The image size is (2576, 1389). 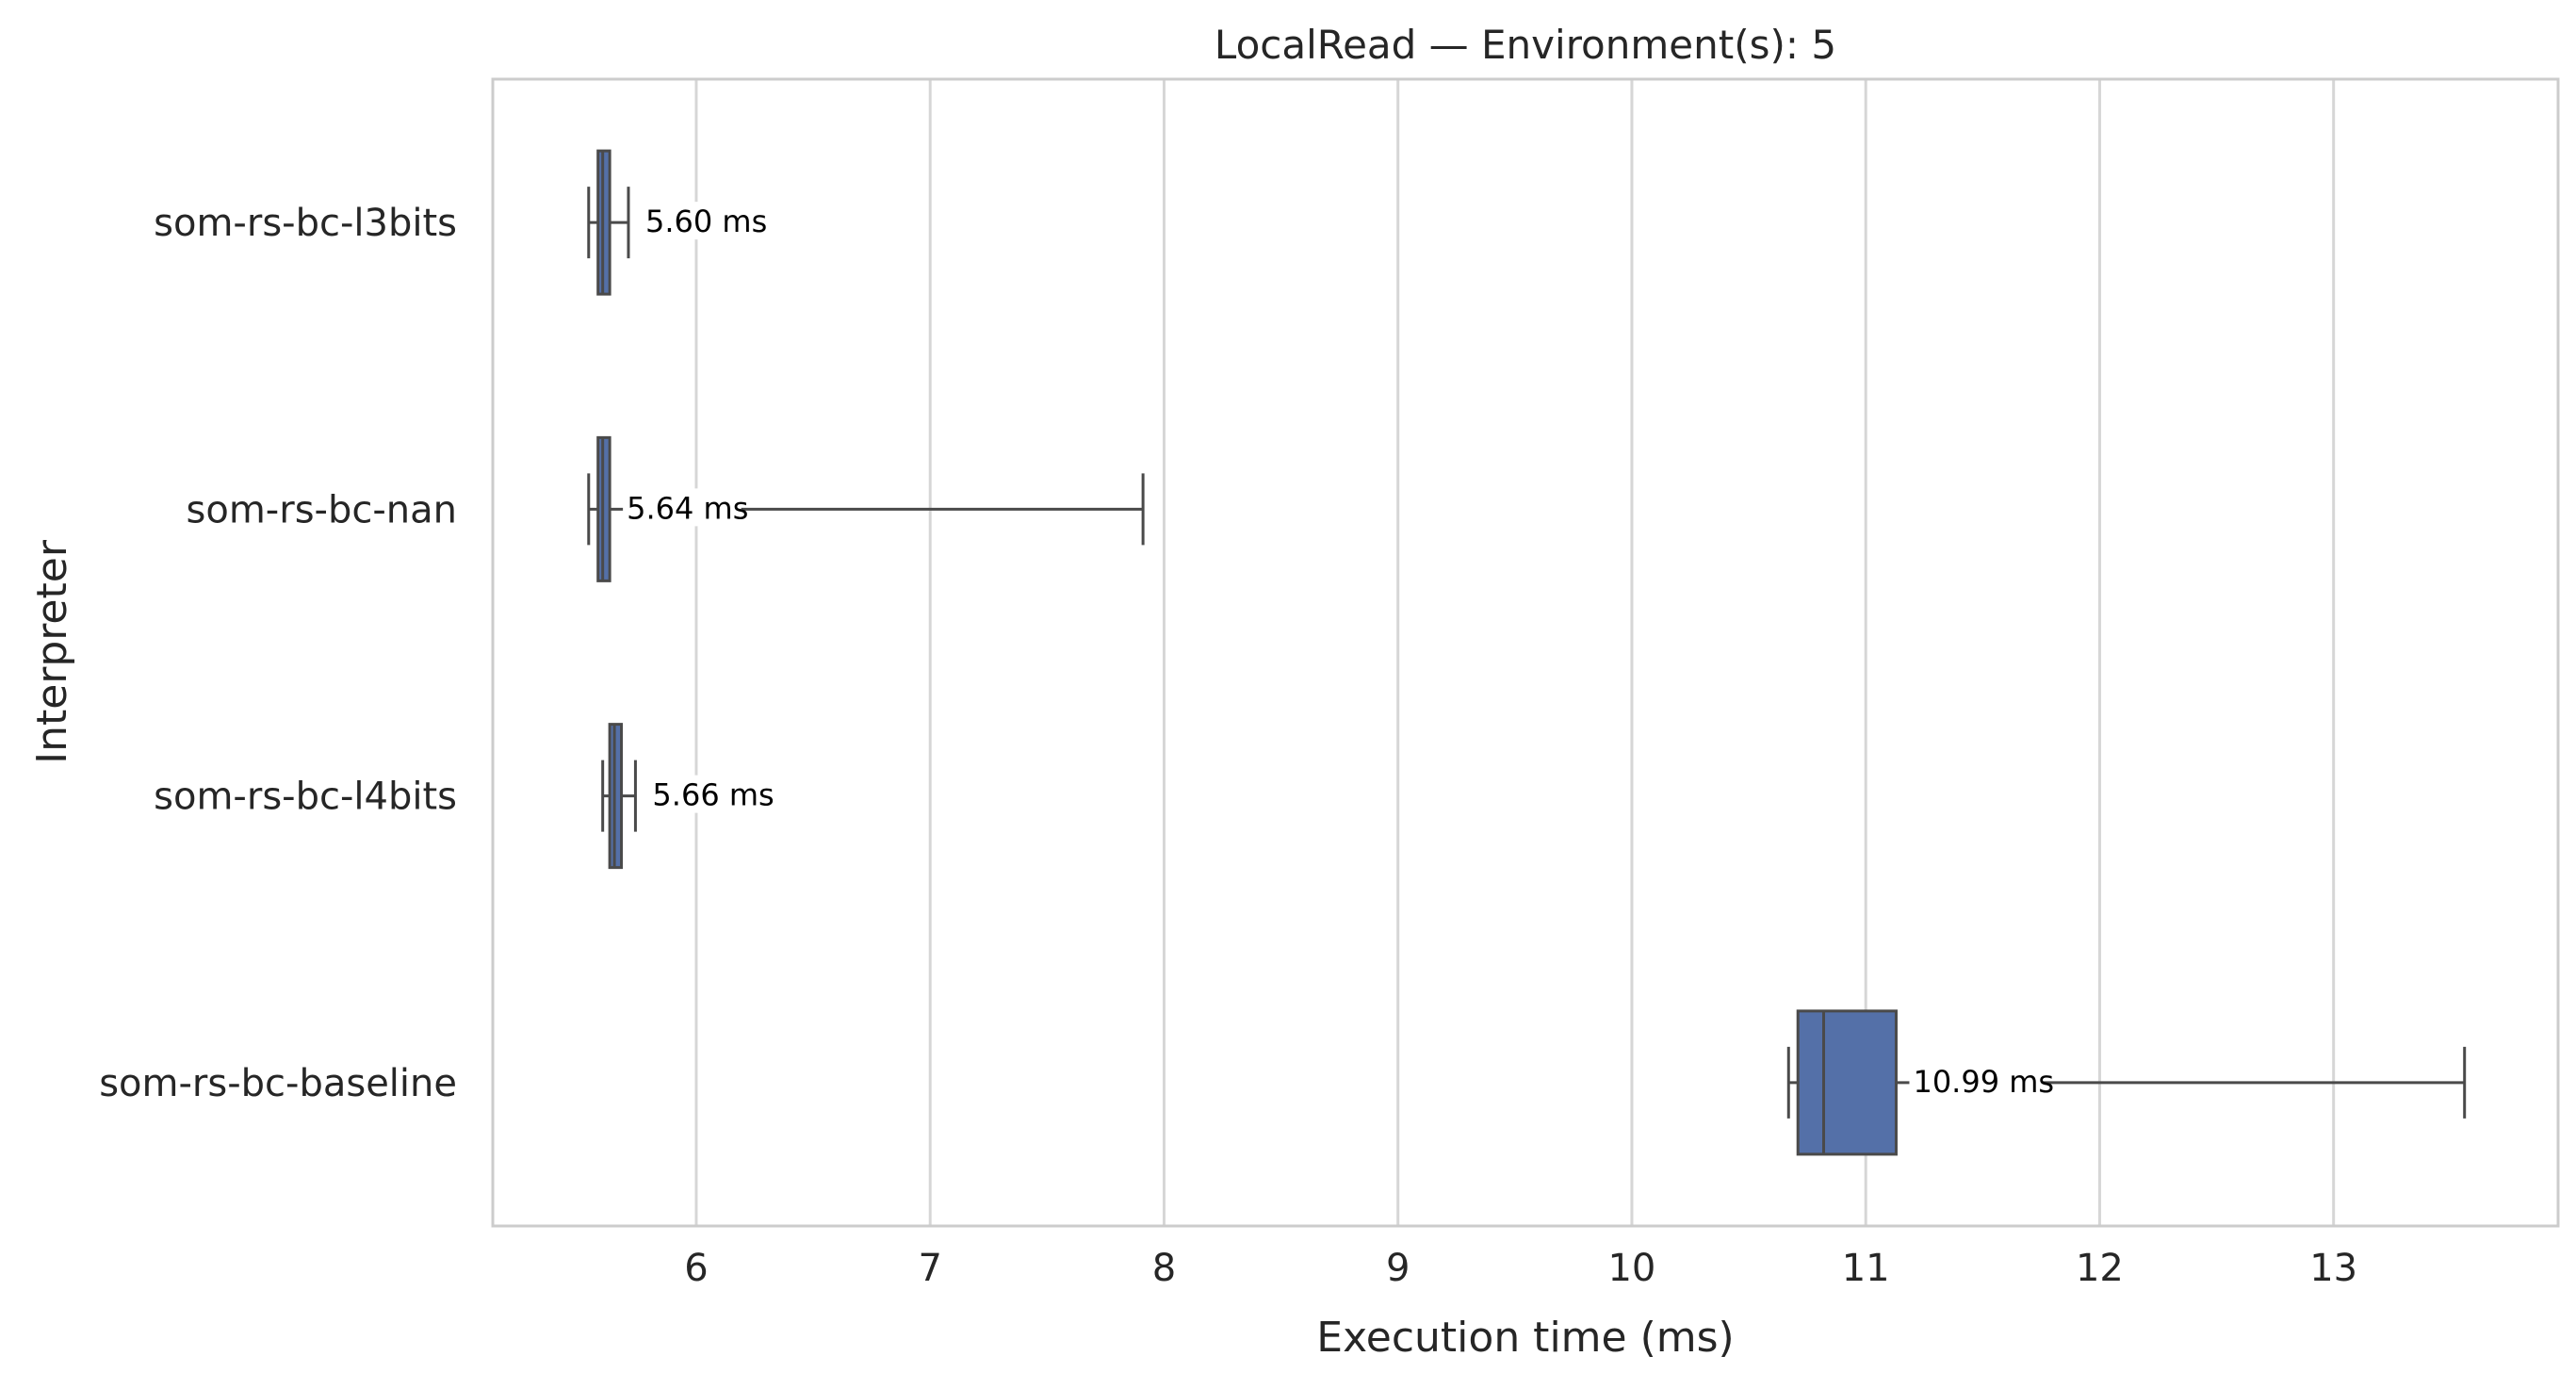 I want to click on chart-title: LocalRead — Environment(s): 5, so click(x=1525, y=45).